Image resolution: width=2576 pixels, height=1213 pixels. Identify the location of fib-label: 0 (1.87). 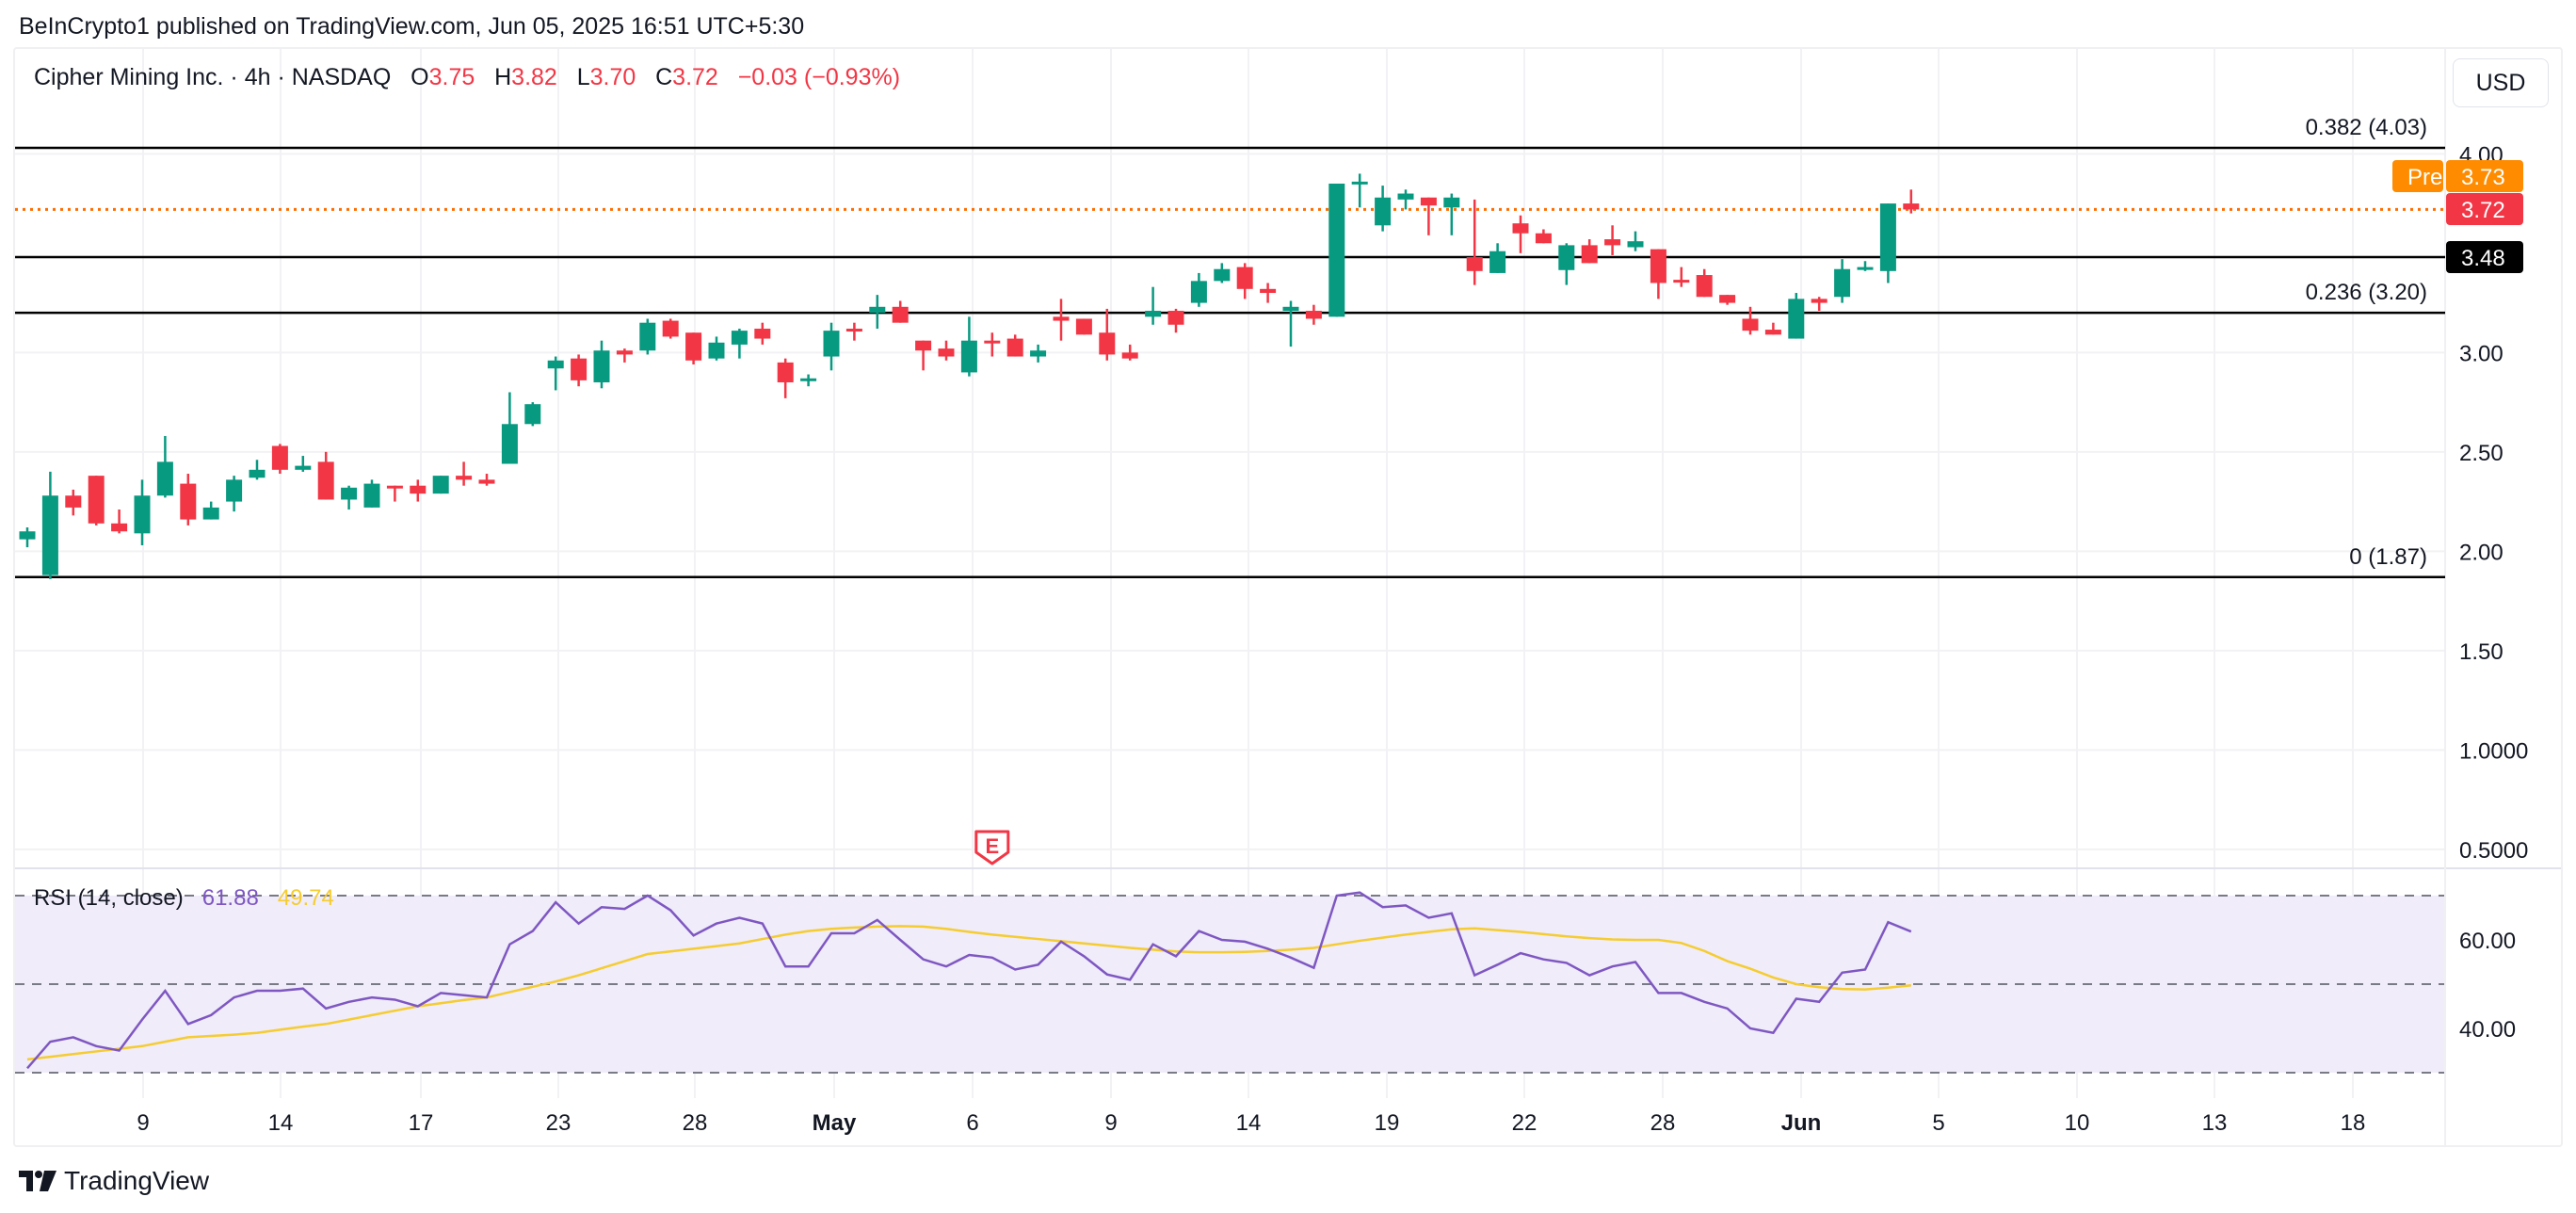
(2388, 557).